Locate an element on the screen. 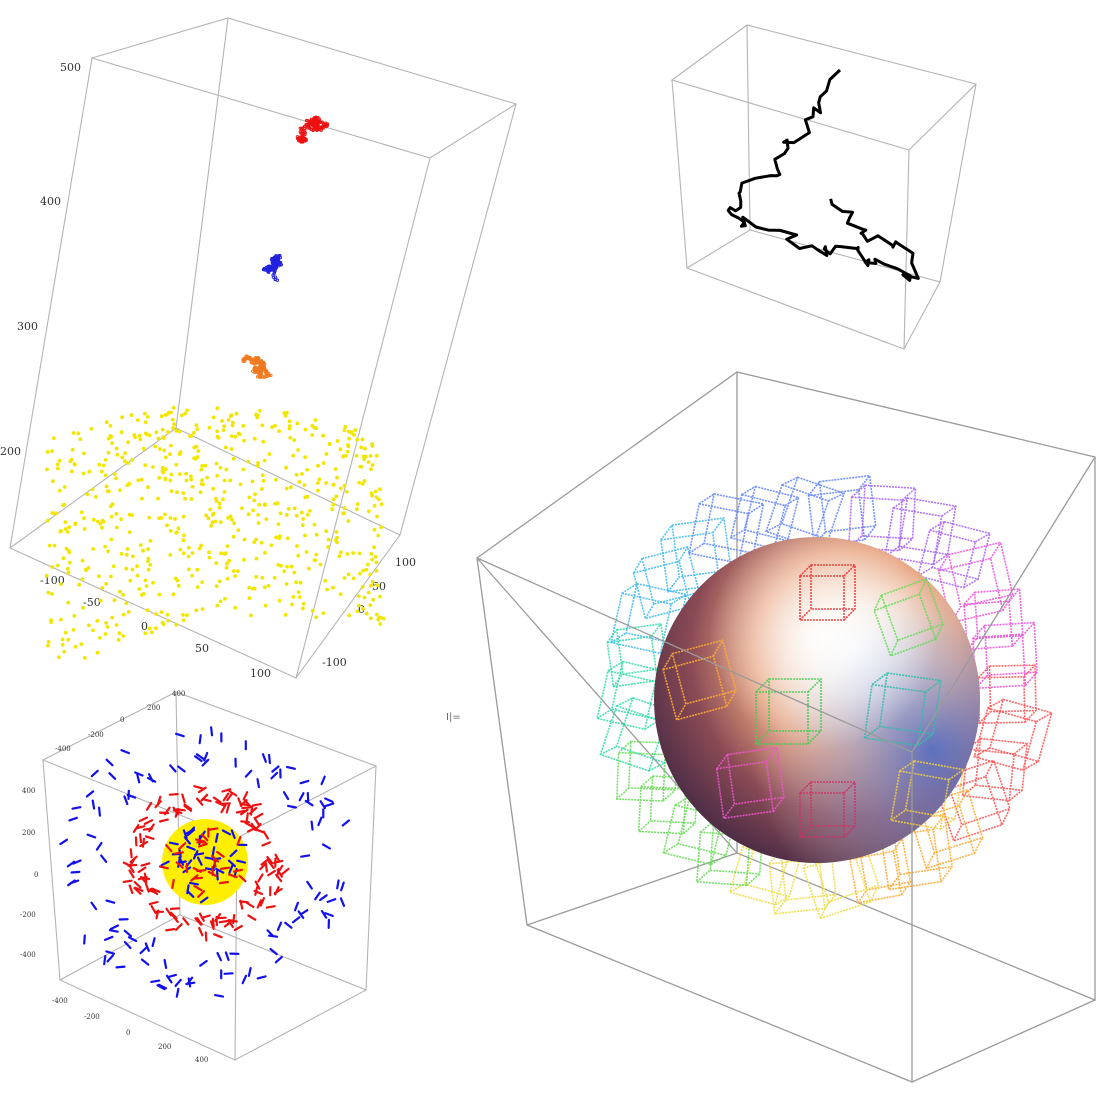 This screenshot has height=1099, width=1099. top-ticks: 400 200 0 -200 -400 is located at coordinates (120, 721).